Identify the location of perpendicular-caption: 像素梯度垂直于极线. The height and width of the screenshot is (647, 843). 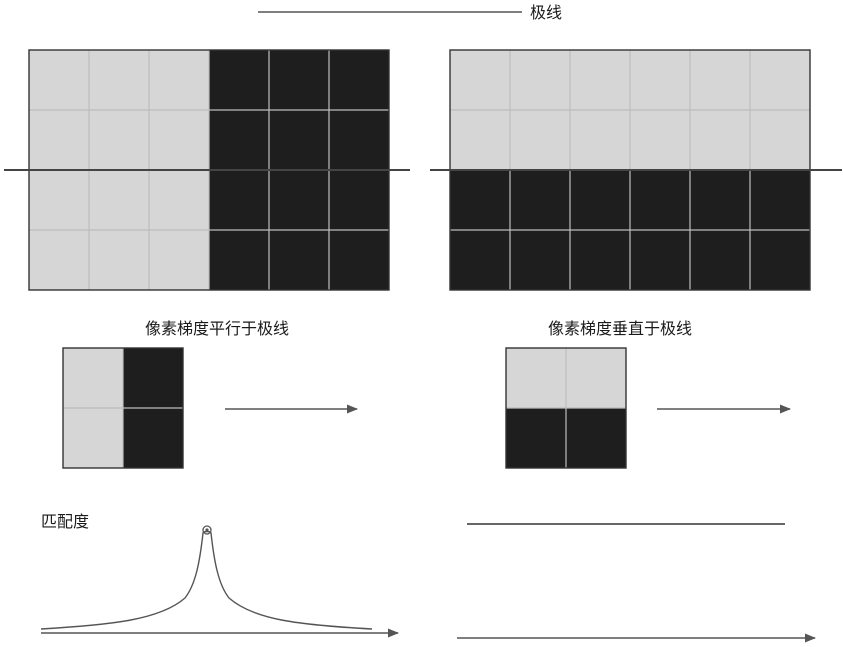
(620, 328).